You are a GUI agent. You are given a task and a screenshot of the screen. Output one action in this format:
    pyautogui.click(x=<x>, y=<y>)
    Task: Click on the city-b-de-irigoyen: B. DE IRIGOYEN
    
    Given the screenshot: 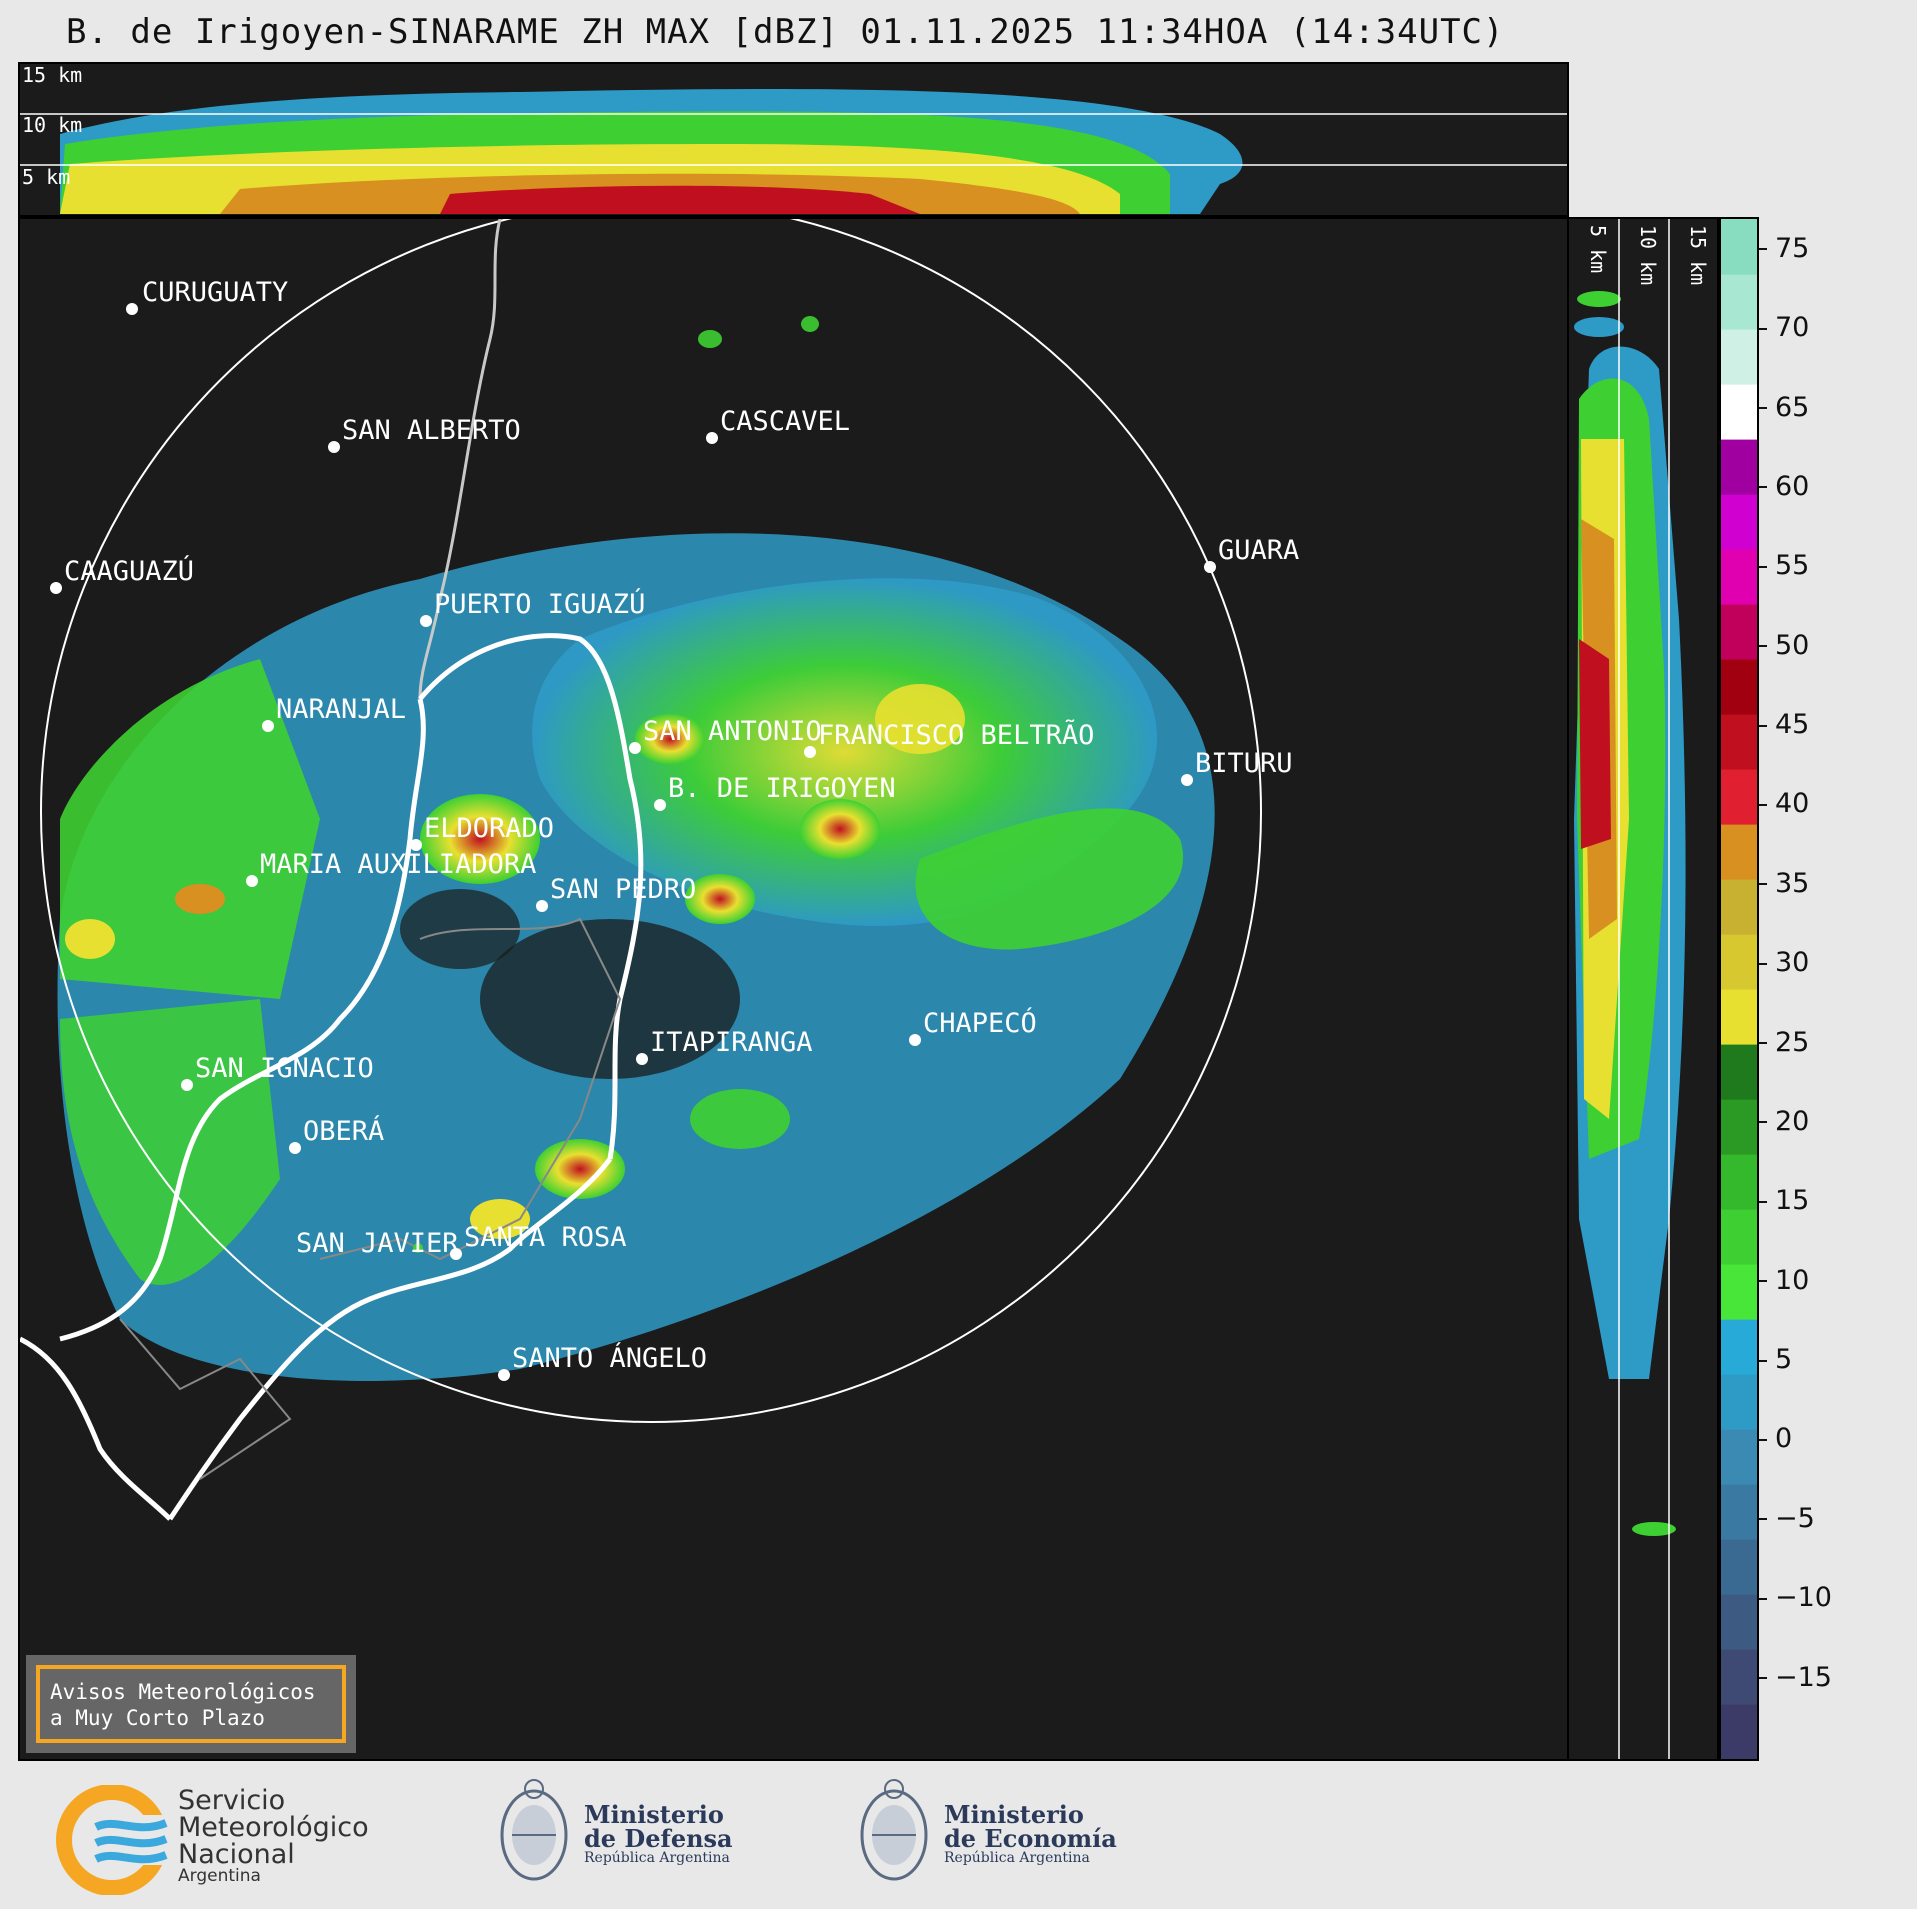 What is the action you would take?
    pyautogui.click(x=782, y=788)
    